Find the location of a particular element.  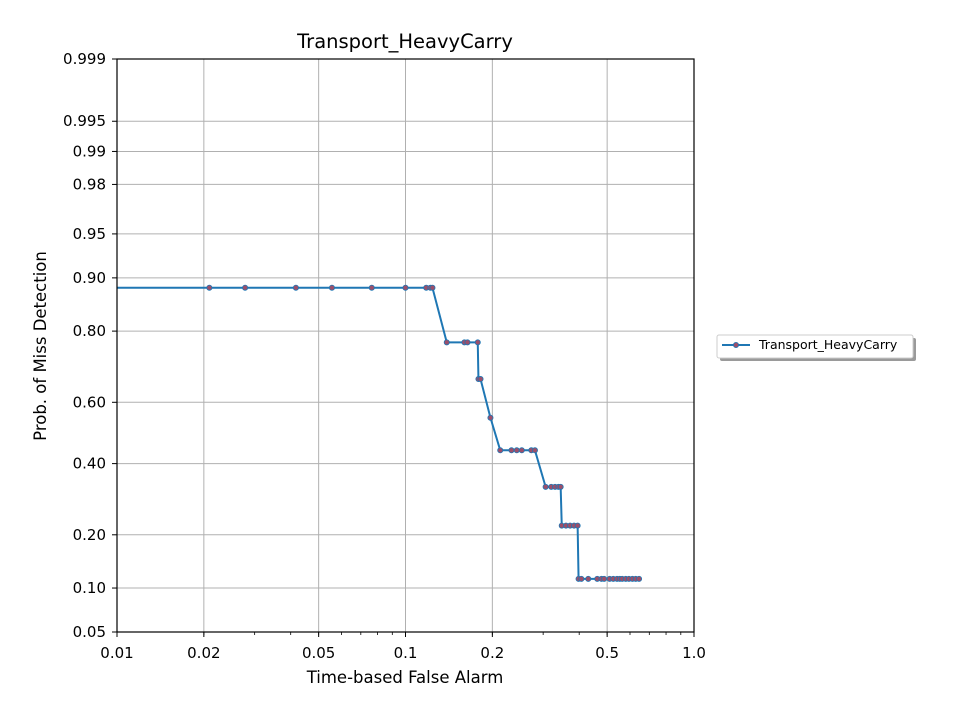

x-tick-label: 0.05 is located at coordinates (318, 653).